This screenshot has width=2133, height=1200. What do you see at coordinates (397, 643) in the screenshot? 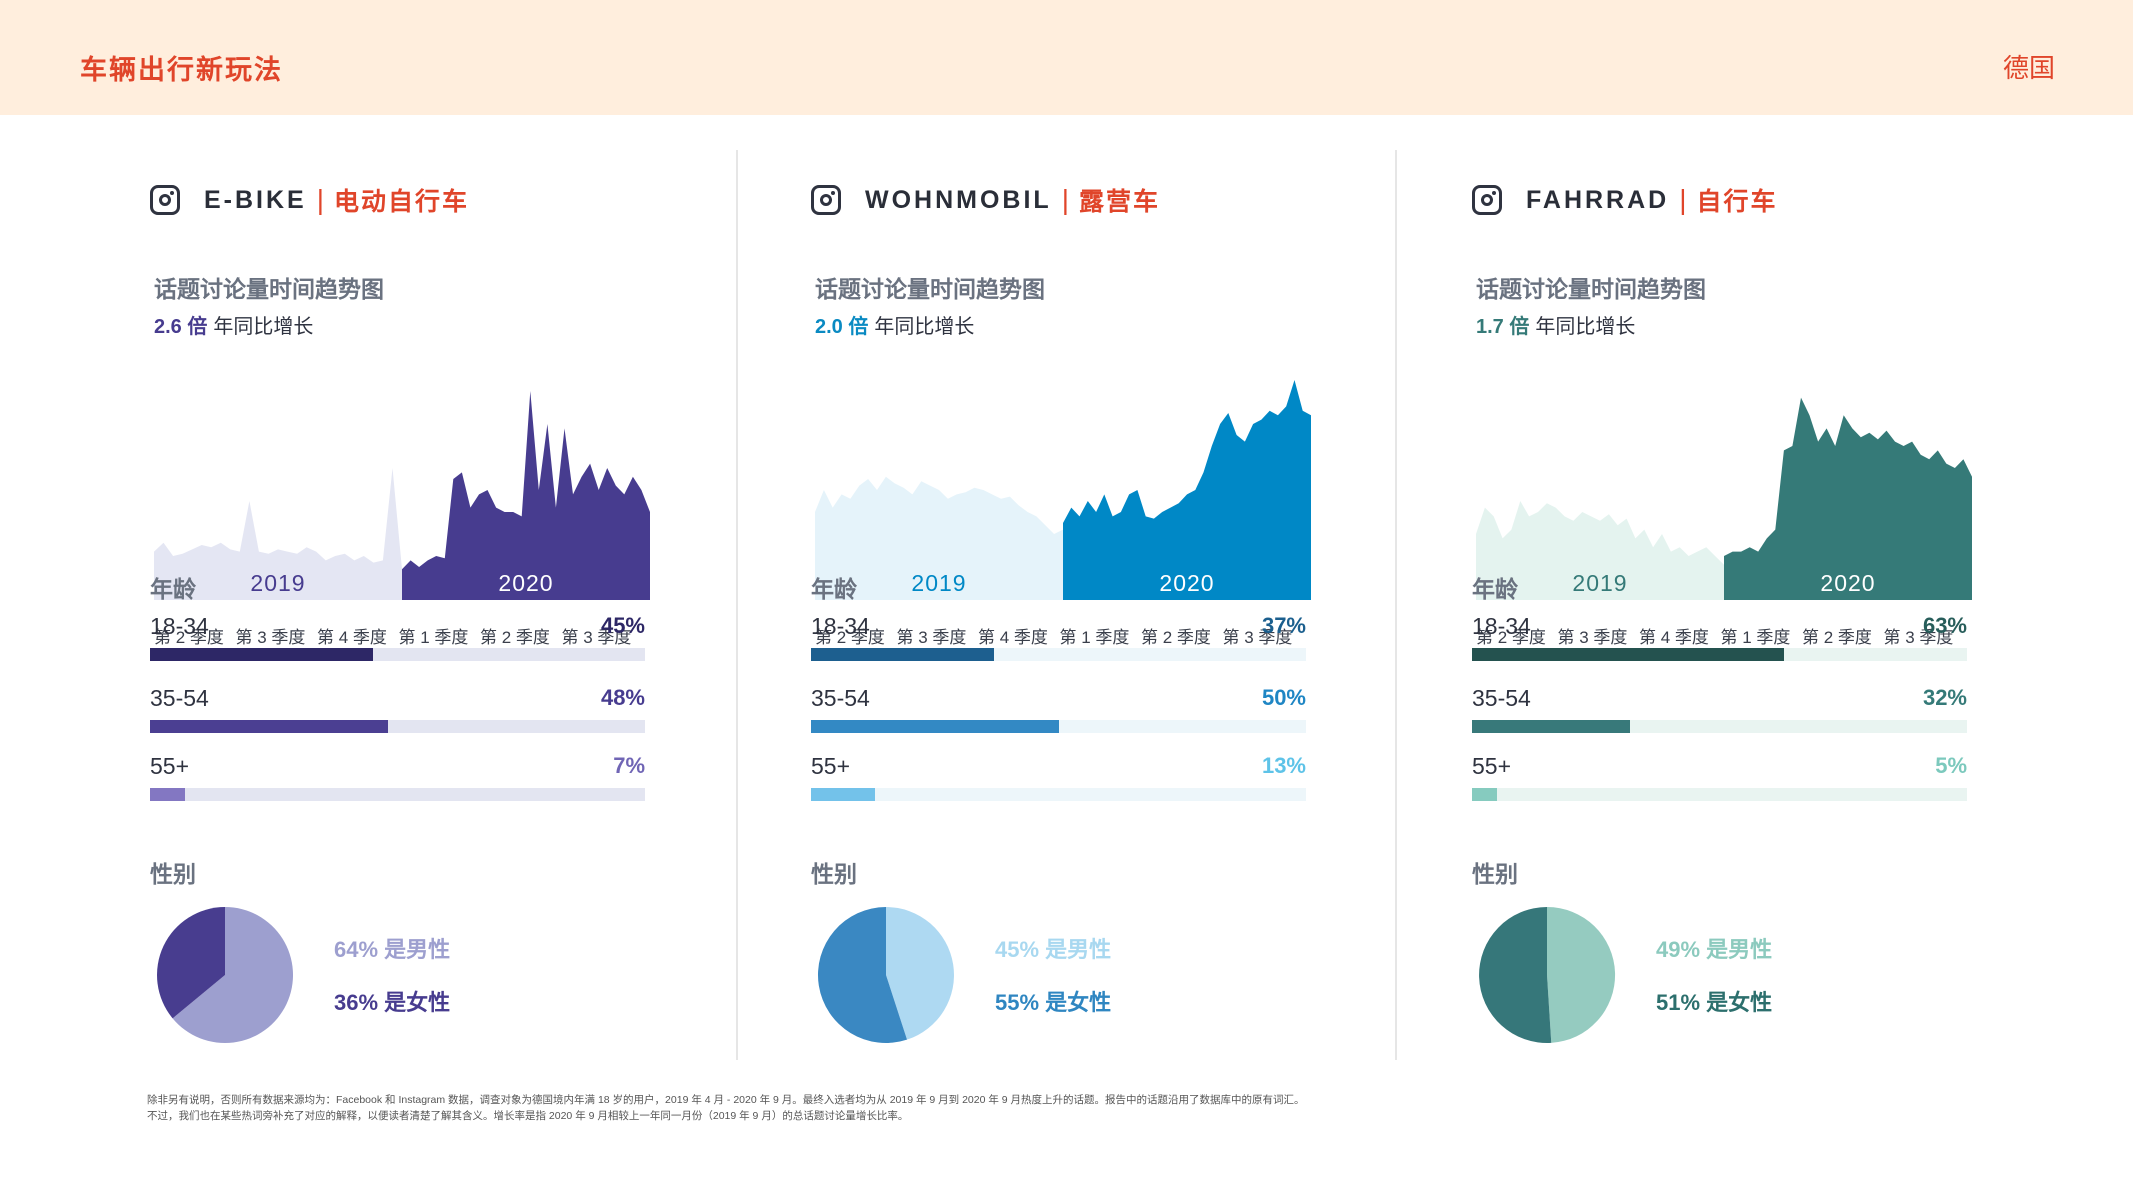
I see `age-row: 18-34 45%` at bounding box center [397, 643].